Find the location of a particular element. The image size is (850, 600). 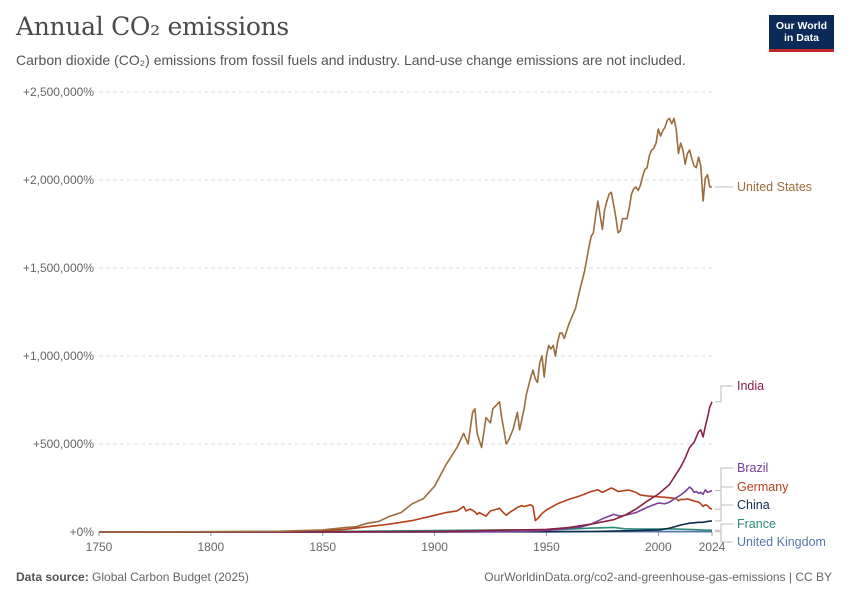

y-tick-label: +0% is located at coordinates (82, 532).